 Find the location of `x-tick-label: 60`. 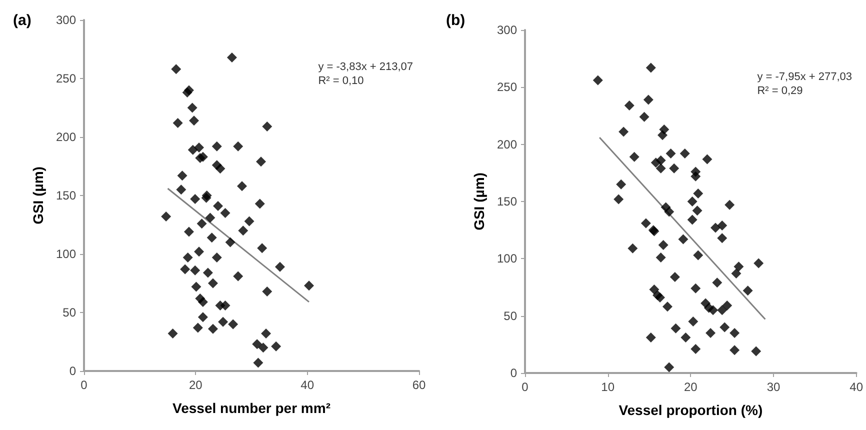

x-tick-label: 60 is located at coordinates (419, 385).